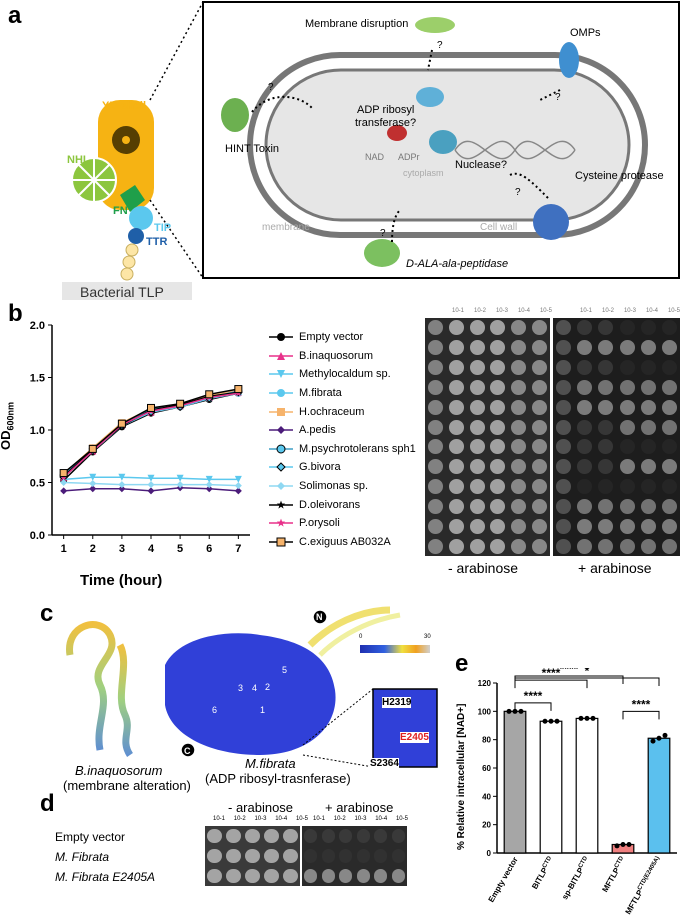  I want to click on e-y-tick: 80, so click(486, 740).